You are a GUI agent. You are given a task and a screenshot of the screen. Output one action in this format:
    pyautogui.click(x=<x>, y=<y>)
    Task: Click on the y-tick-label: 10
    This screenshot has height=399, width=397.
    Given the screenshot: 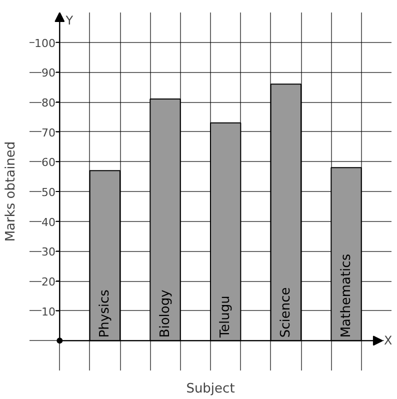 What is the action you would take?
    pyautogui.click(x=48, y=311)
    